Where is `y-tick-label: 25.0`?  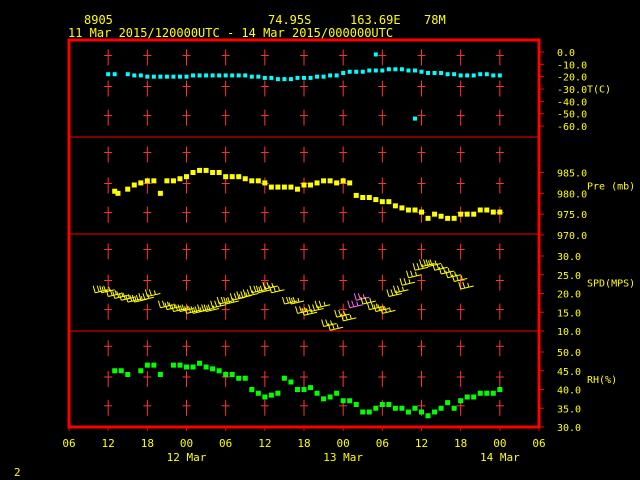 y-tick-label: 25.0 is located at coordinates (569, 276).